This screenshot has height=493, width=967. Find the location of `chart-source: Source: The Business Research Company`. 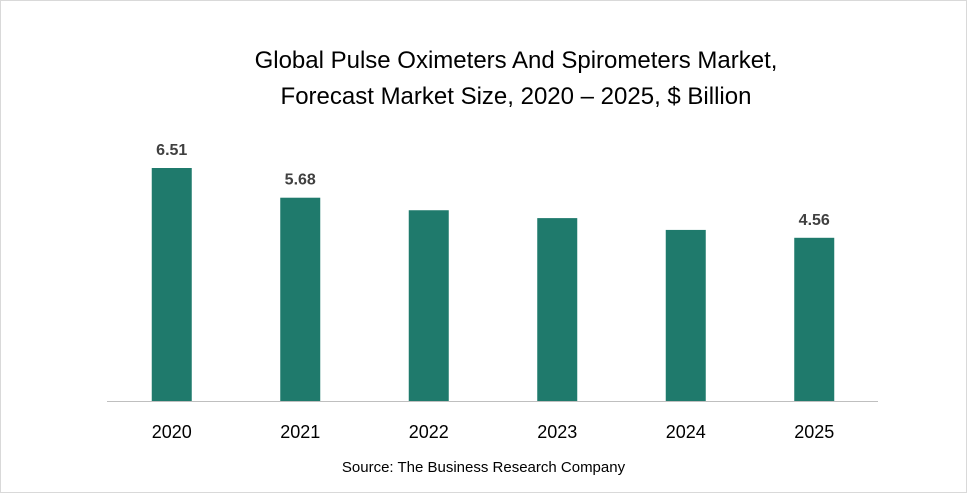

chart-source: Source: The Business Research Company is located at coordinates (483, 467).